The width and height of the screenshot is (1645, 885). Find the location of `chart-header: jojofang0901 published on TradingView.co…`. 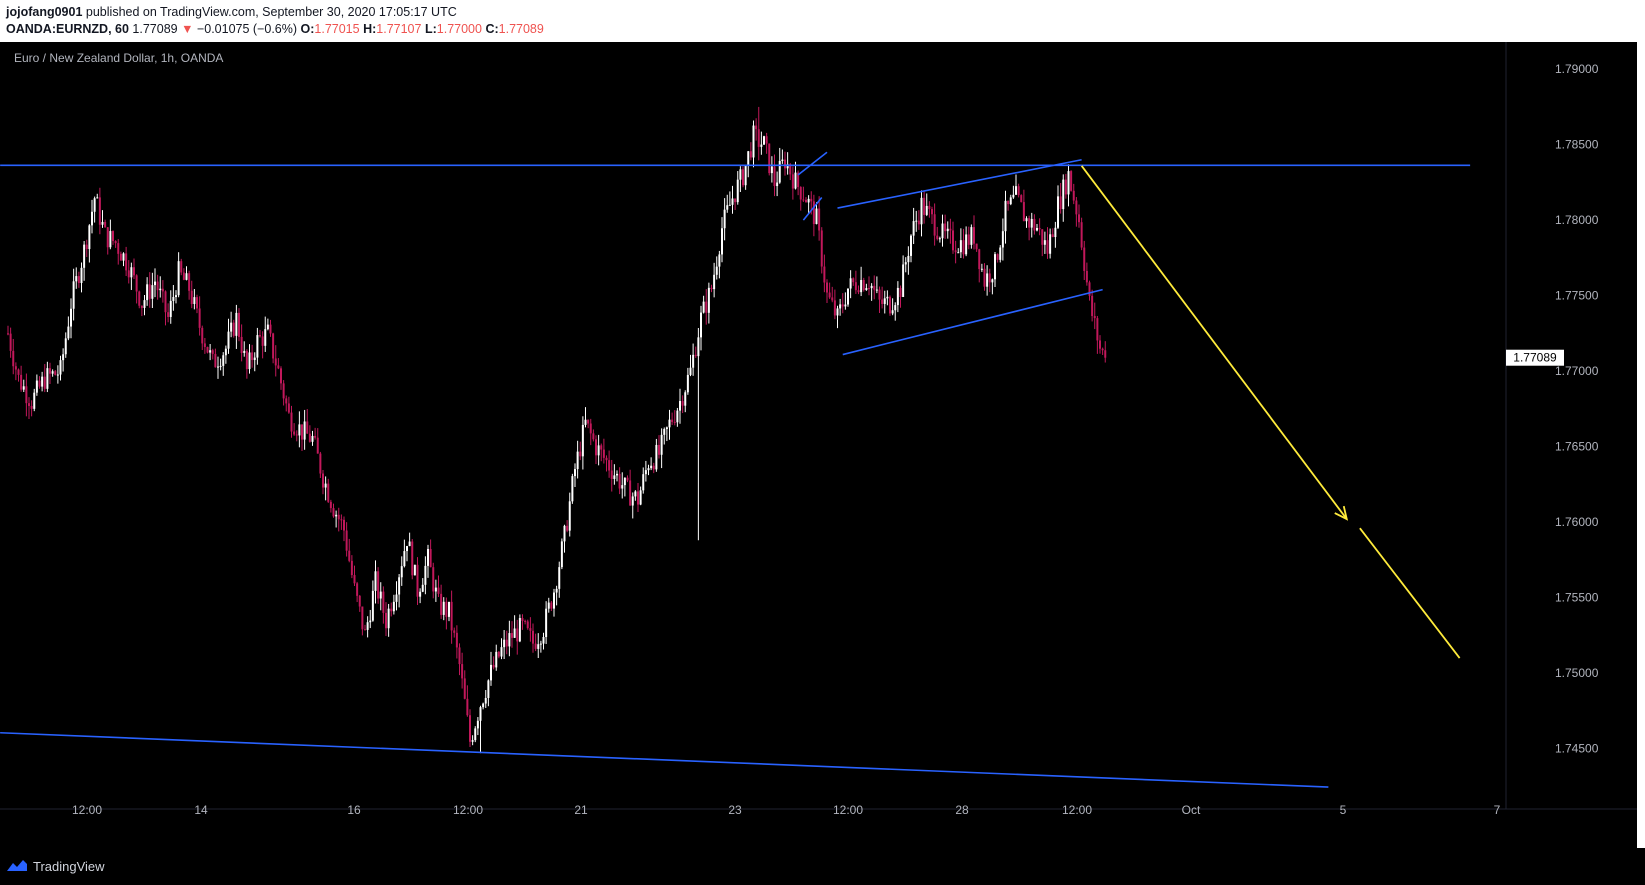

chart-header: jojofang0901 published on TradingView.co… is located at coordinates (822, 21).